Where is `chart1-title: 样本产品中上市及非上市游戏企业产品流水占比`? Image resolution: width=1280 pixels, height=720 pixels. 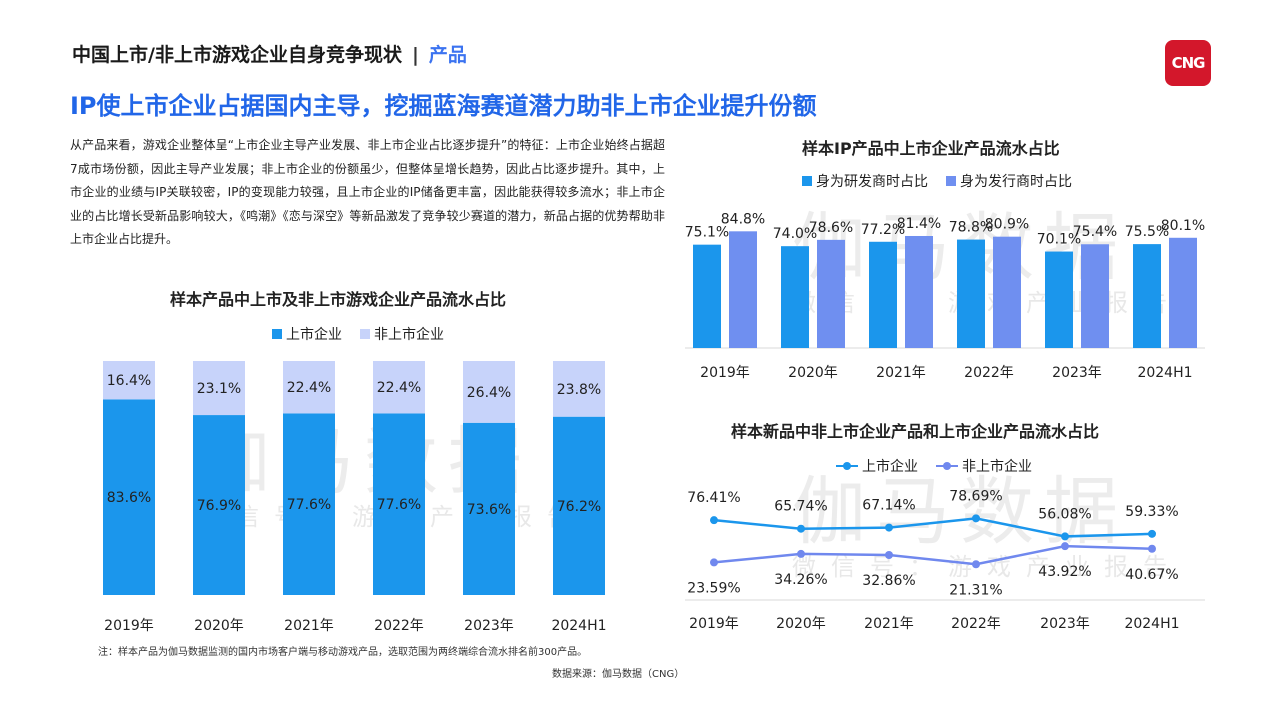
chart1-title: 样本产品中上市及非上市游戏企业产品流水占比 is located at coordinates (338, 299).